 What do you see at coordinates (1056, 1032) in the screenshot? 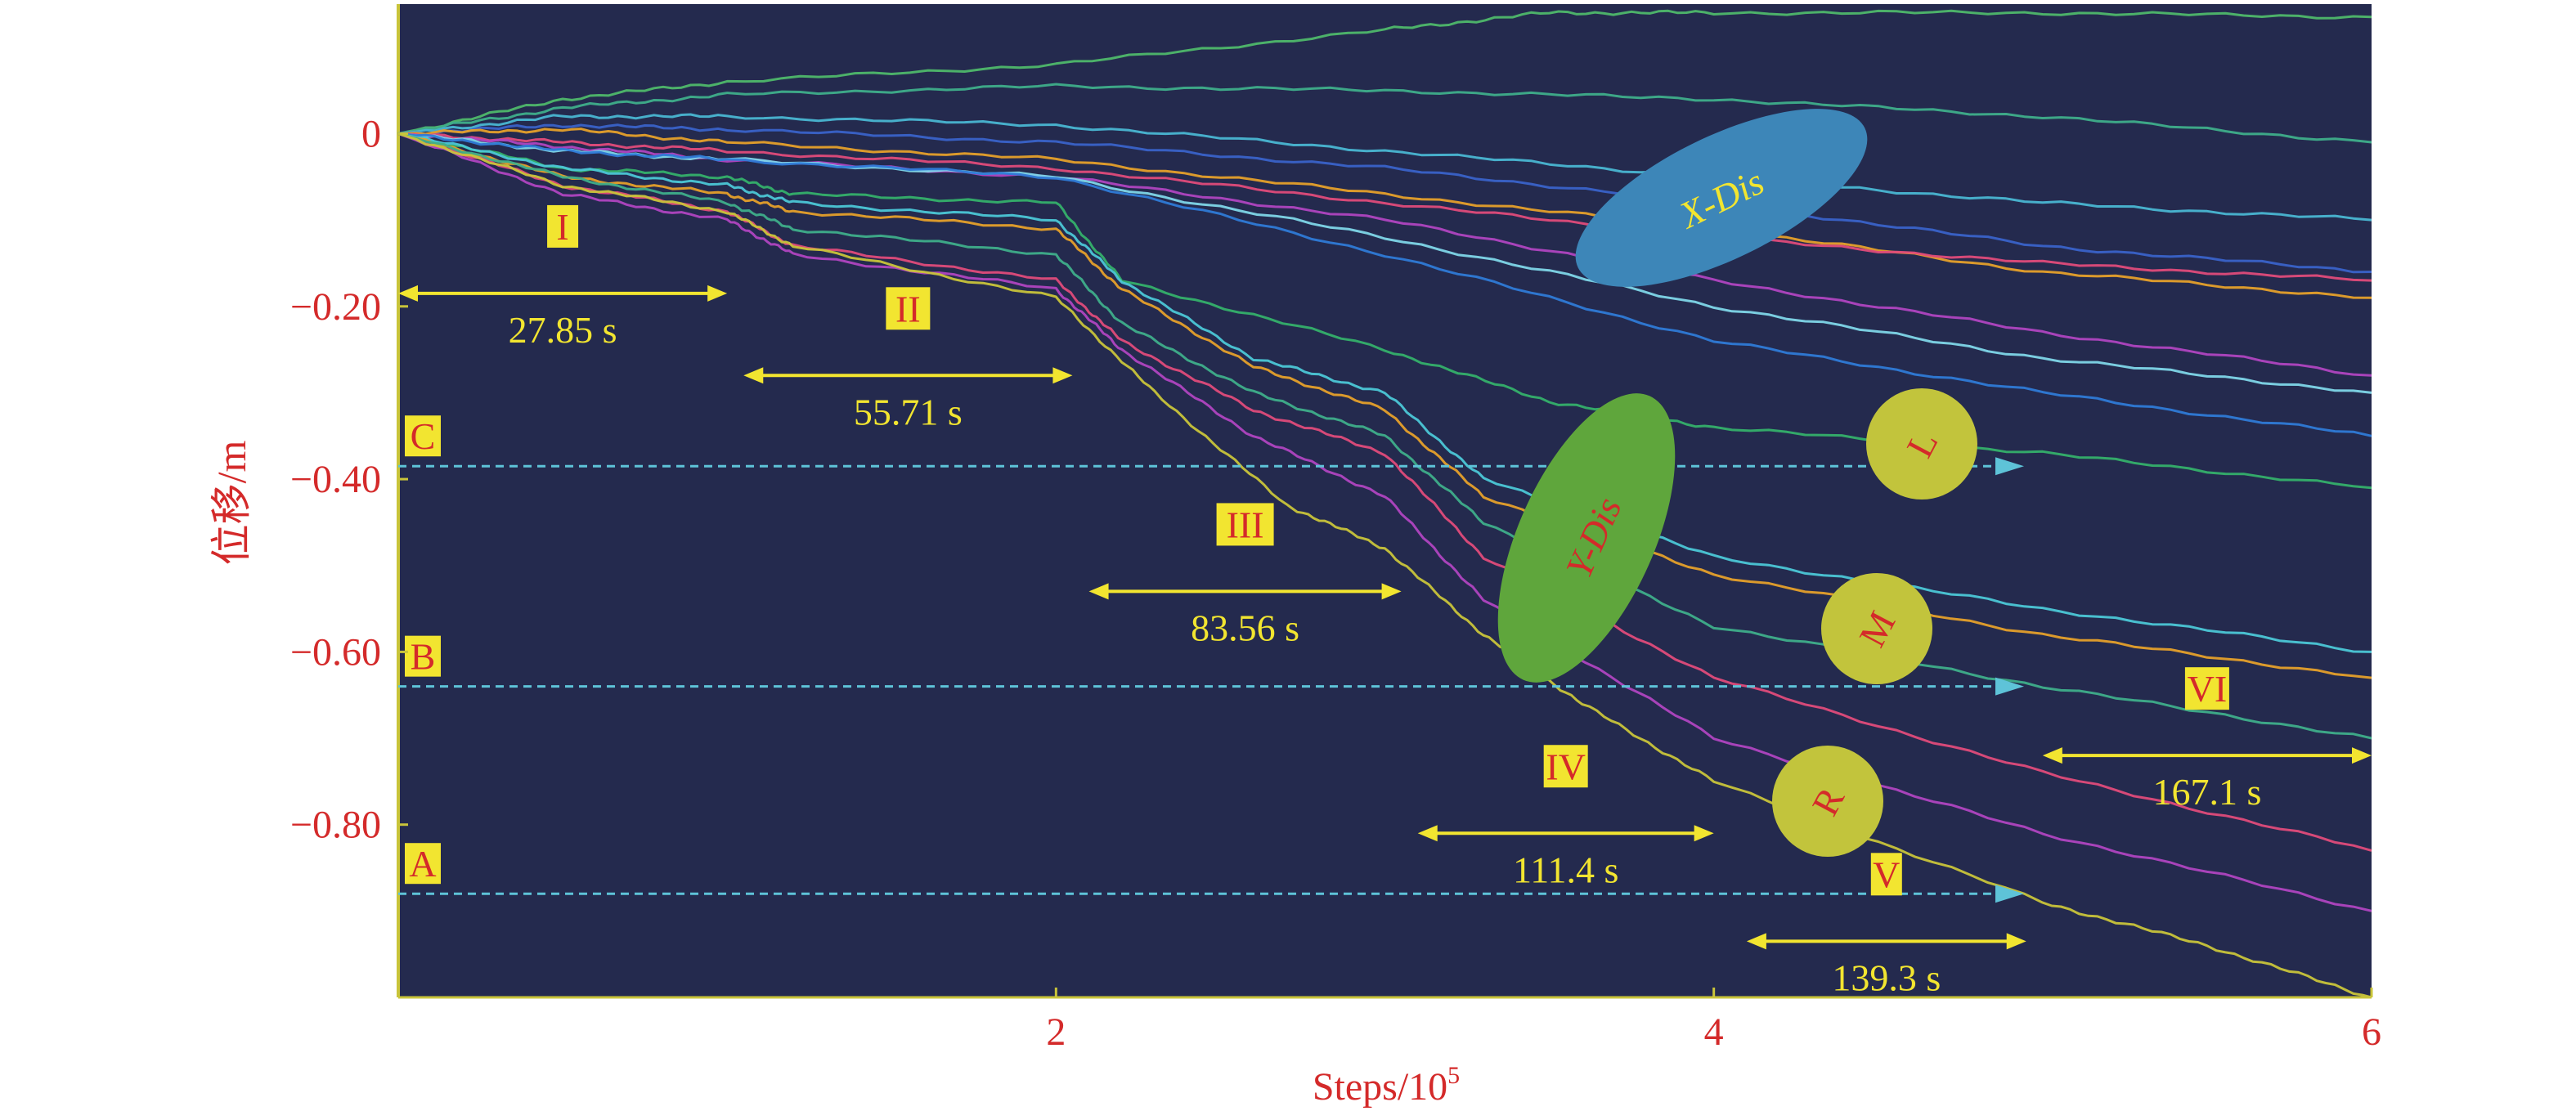
I see `x-tick-label: 2` at bounding box center [1056, 1032].